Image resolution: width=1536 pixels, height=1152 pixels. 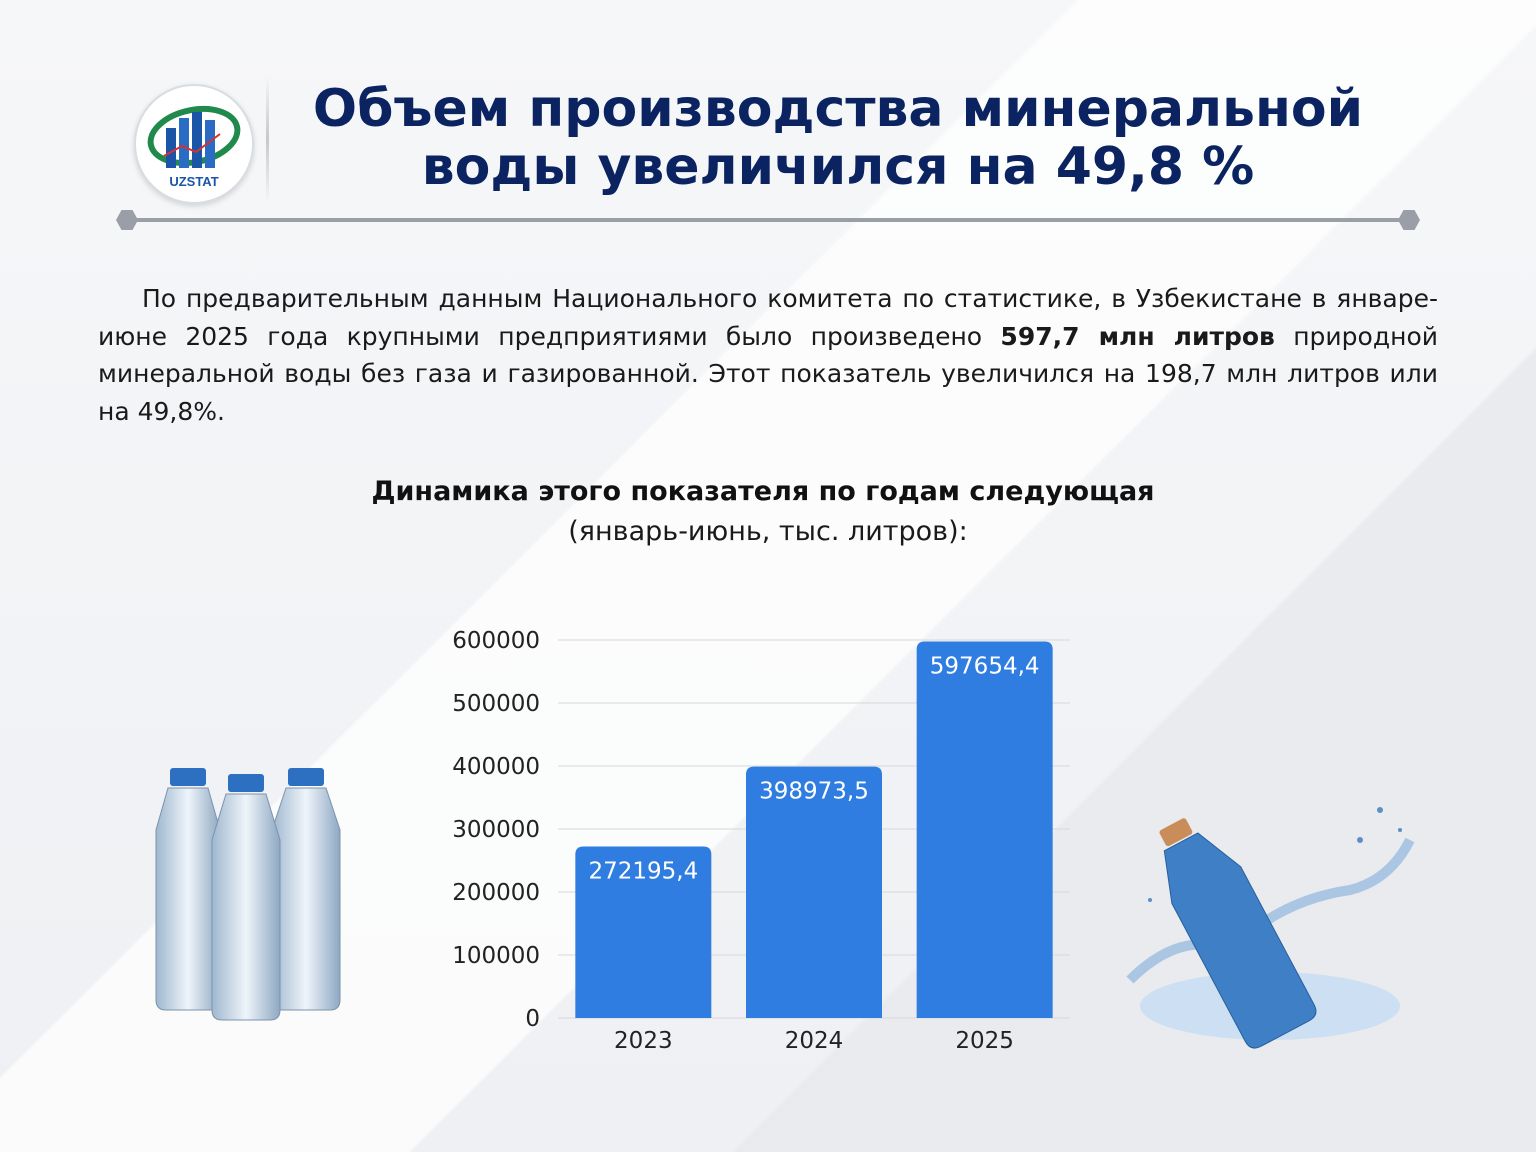 What do you see at coordinates (496, 641) in the screenshot?
I see `y-tick-label: 600000` at bounding box center [496, 641].